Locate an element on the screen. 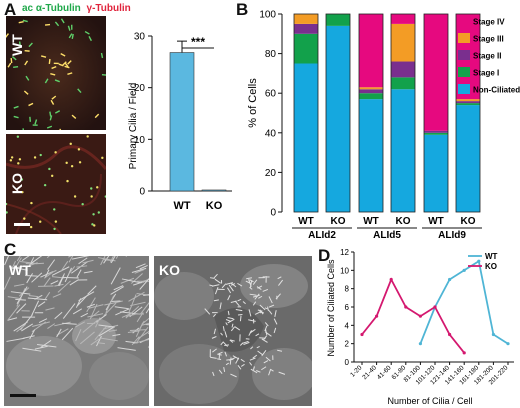 The height and width of the screenshot is (408, 520). primary-cilia-ytick: 20 is located at coordinates (140, 88).